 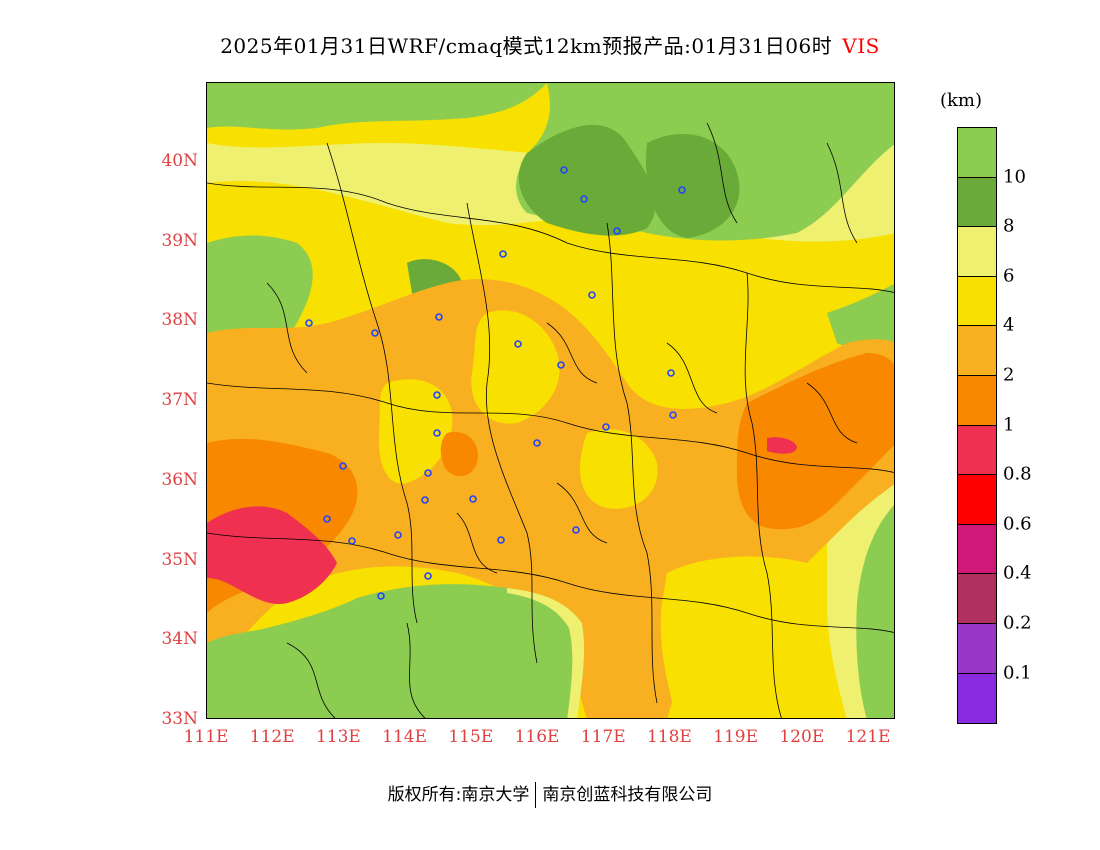 What do you see at coordinates (861, 46) in the screenshot?
I see `variable-label: VIS` at bounding box center [861, 46].